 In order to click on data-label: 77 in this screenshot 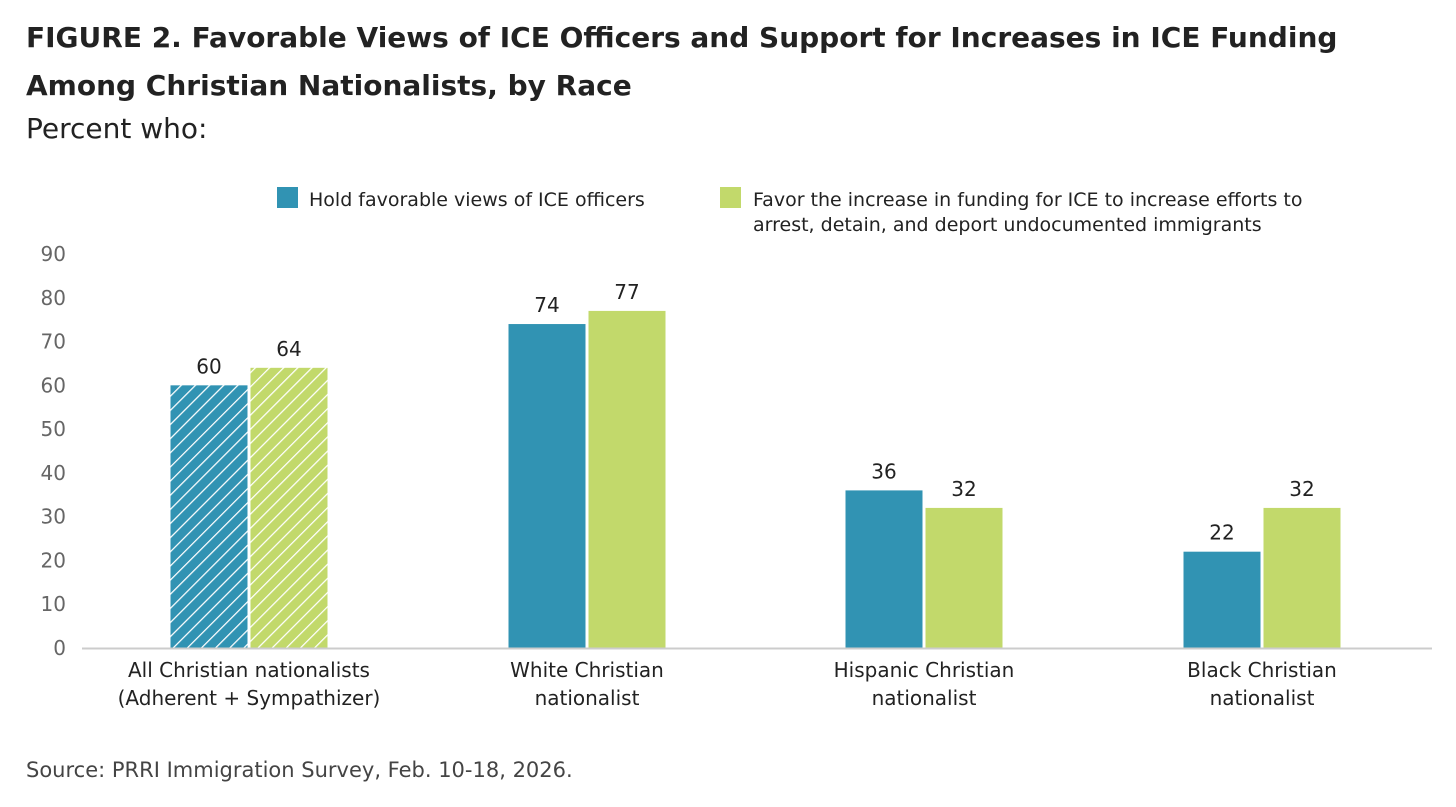, I will do `click(626, 292)`.